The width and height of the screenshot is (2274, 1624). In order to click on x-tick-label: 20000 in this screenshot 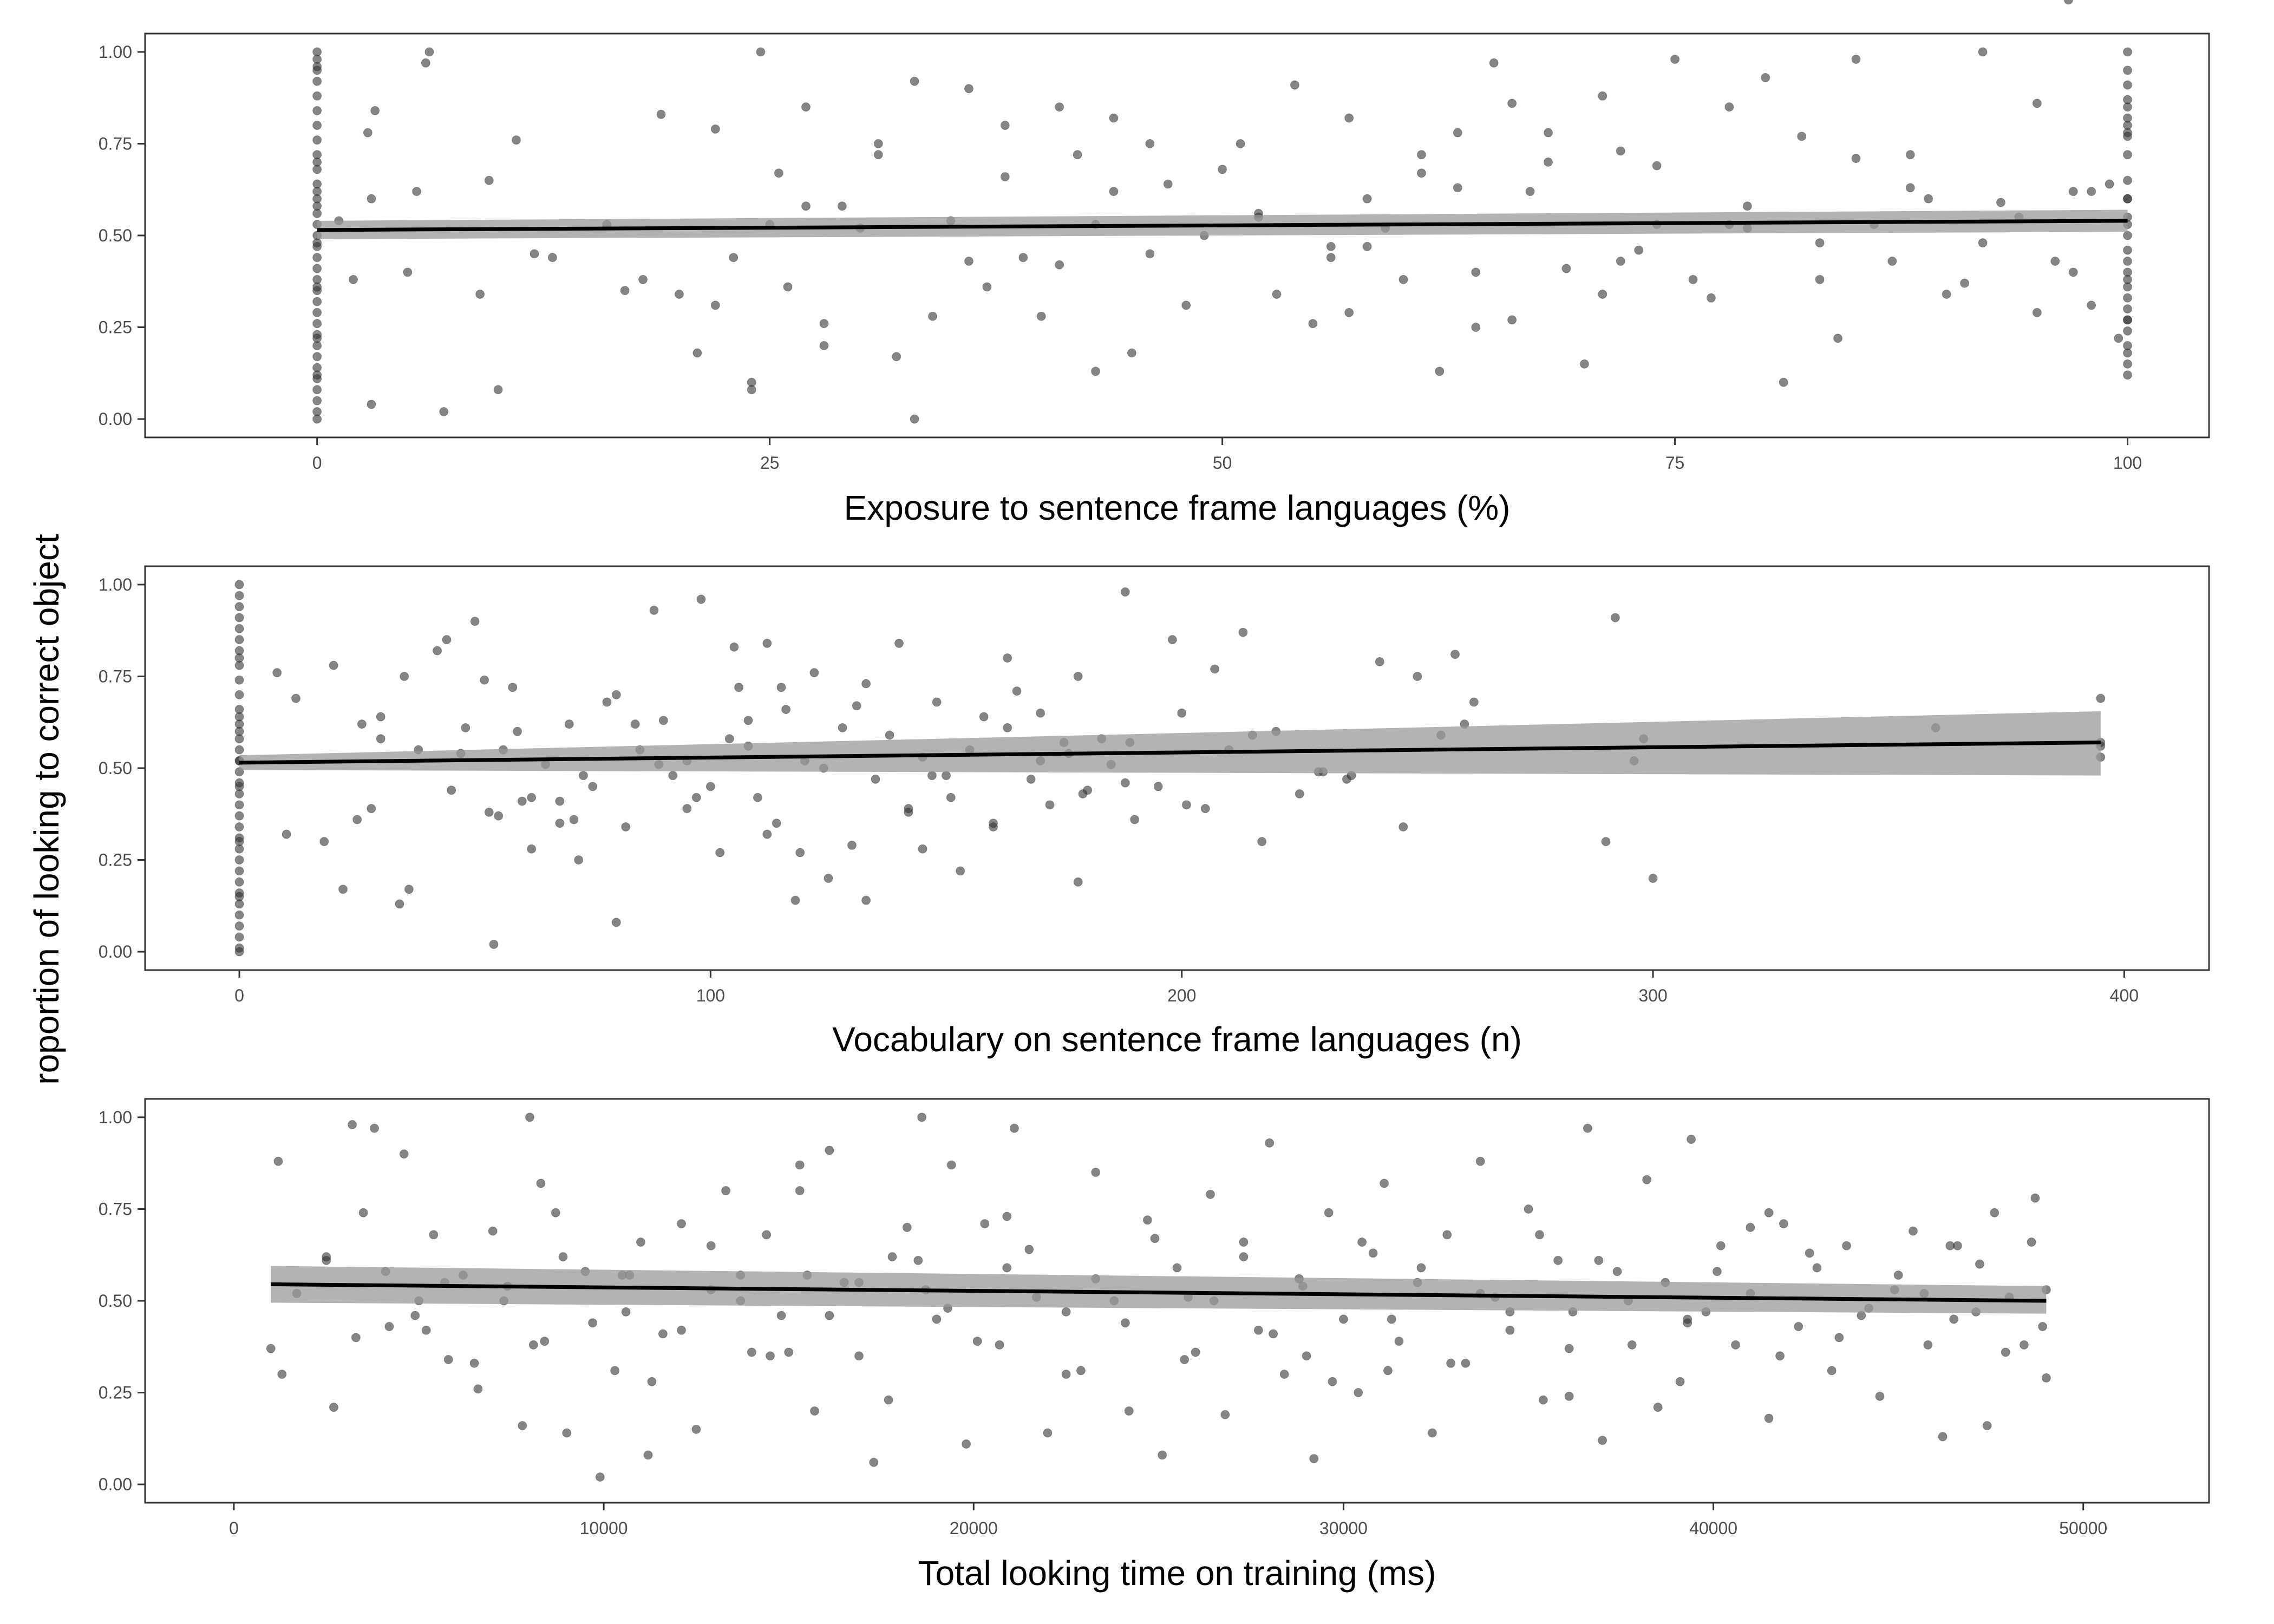, I will do `click(974, 1528)`.